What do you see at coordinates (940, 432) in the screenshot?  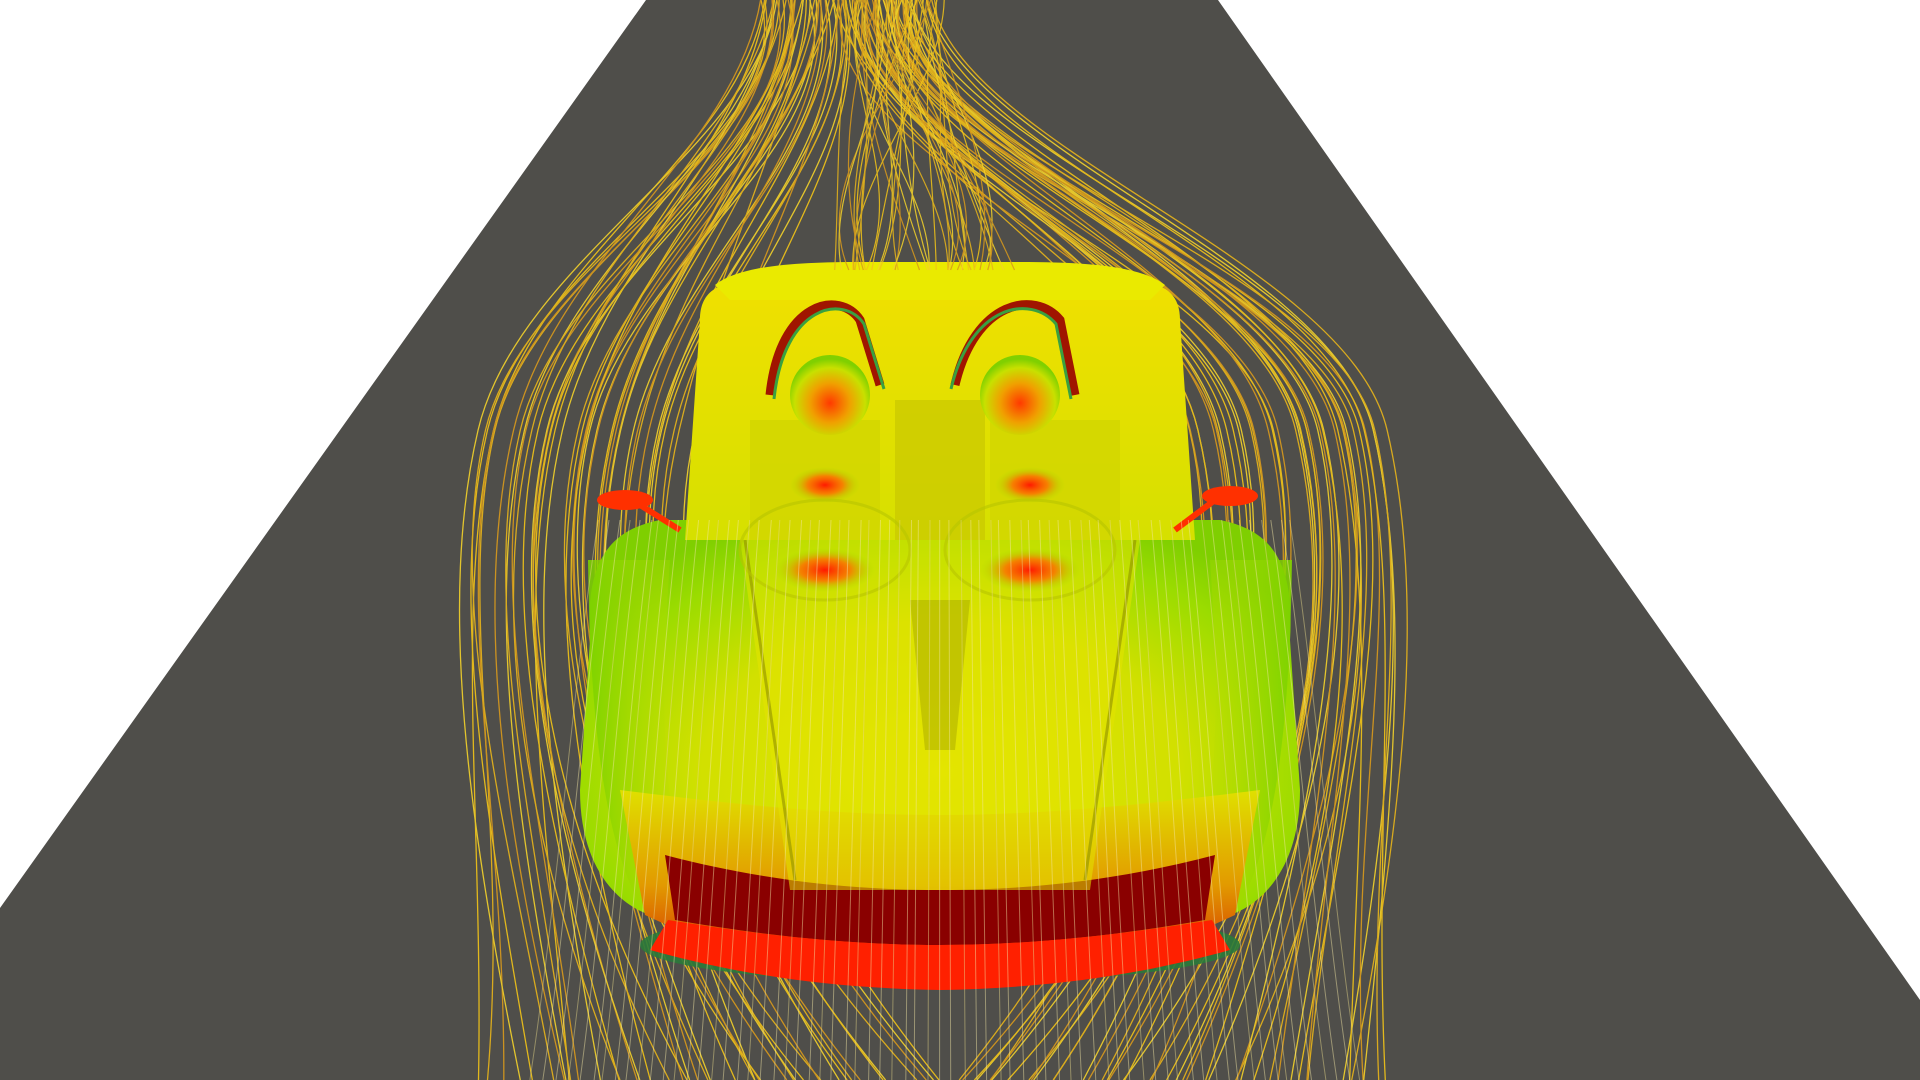 I see `cockpit` at bounding box center [940, 432].